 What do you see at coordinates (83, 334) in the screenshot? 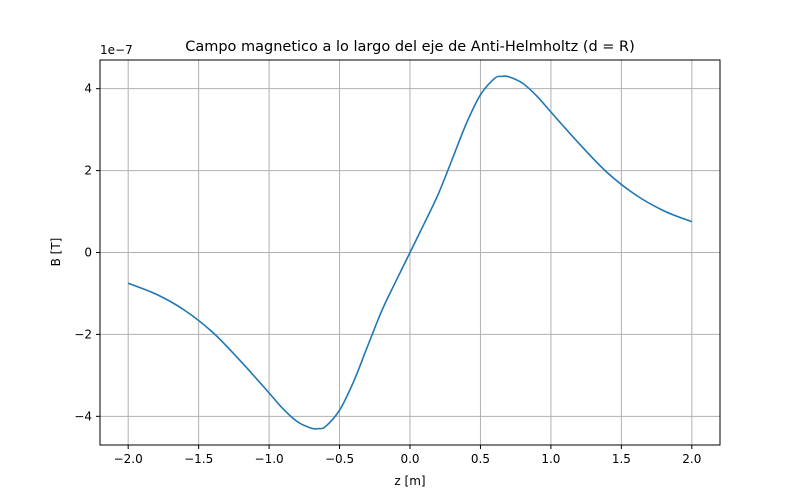
I see `y-tick-label: −2` at bounding box center [83, 334].